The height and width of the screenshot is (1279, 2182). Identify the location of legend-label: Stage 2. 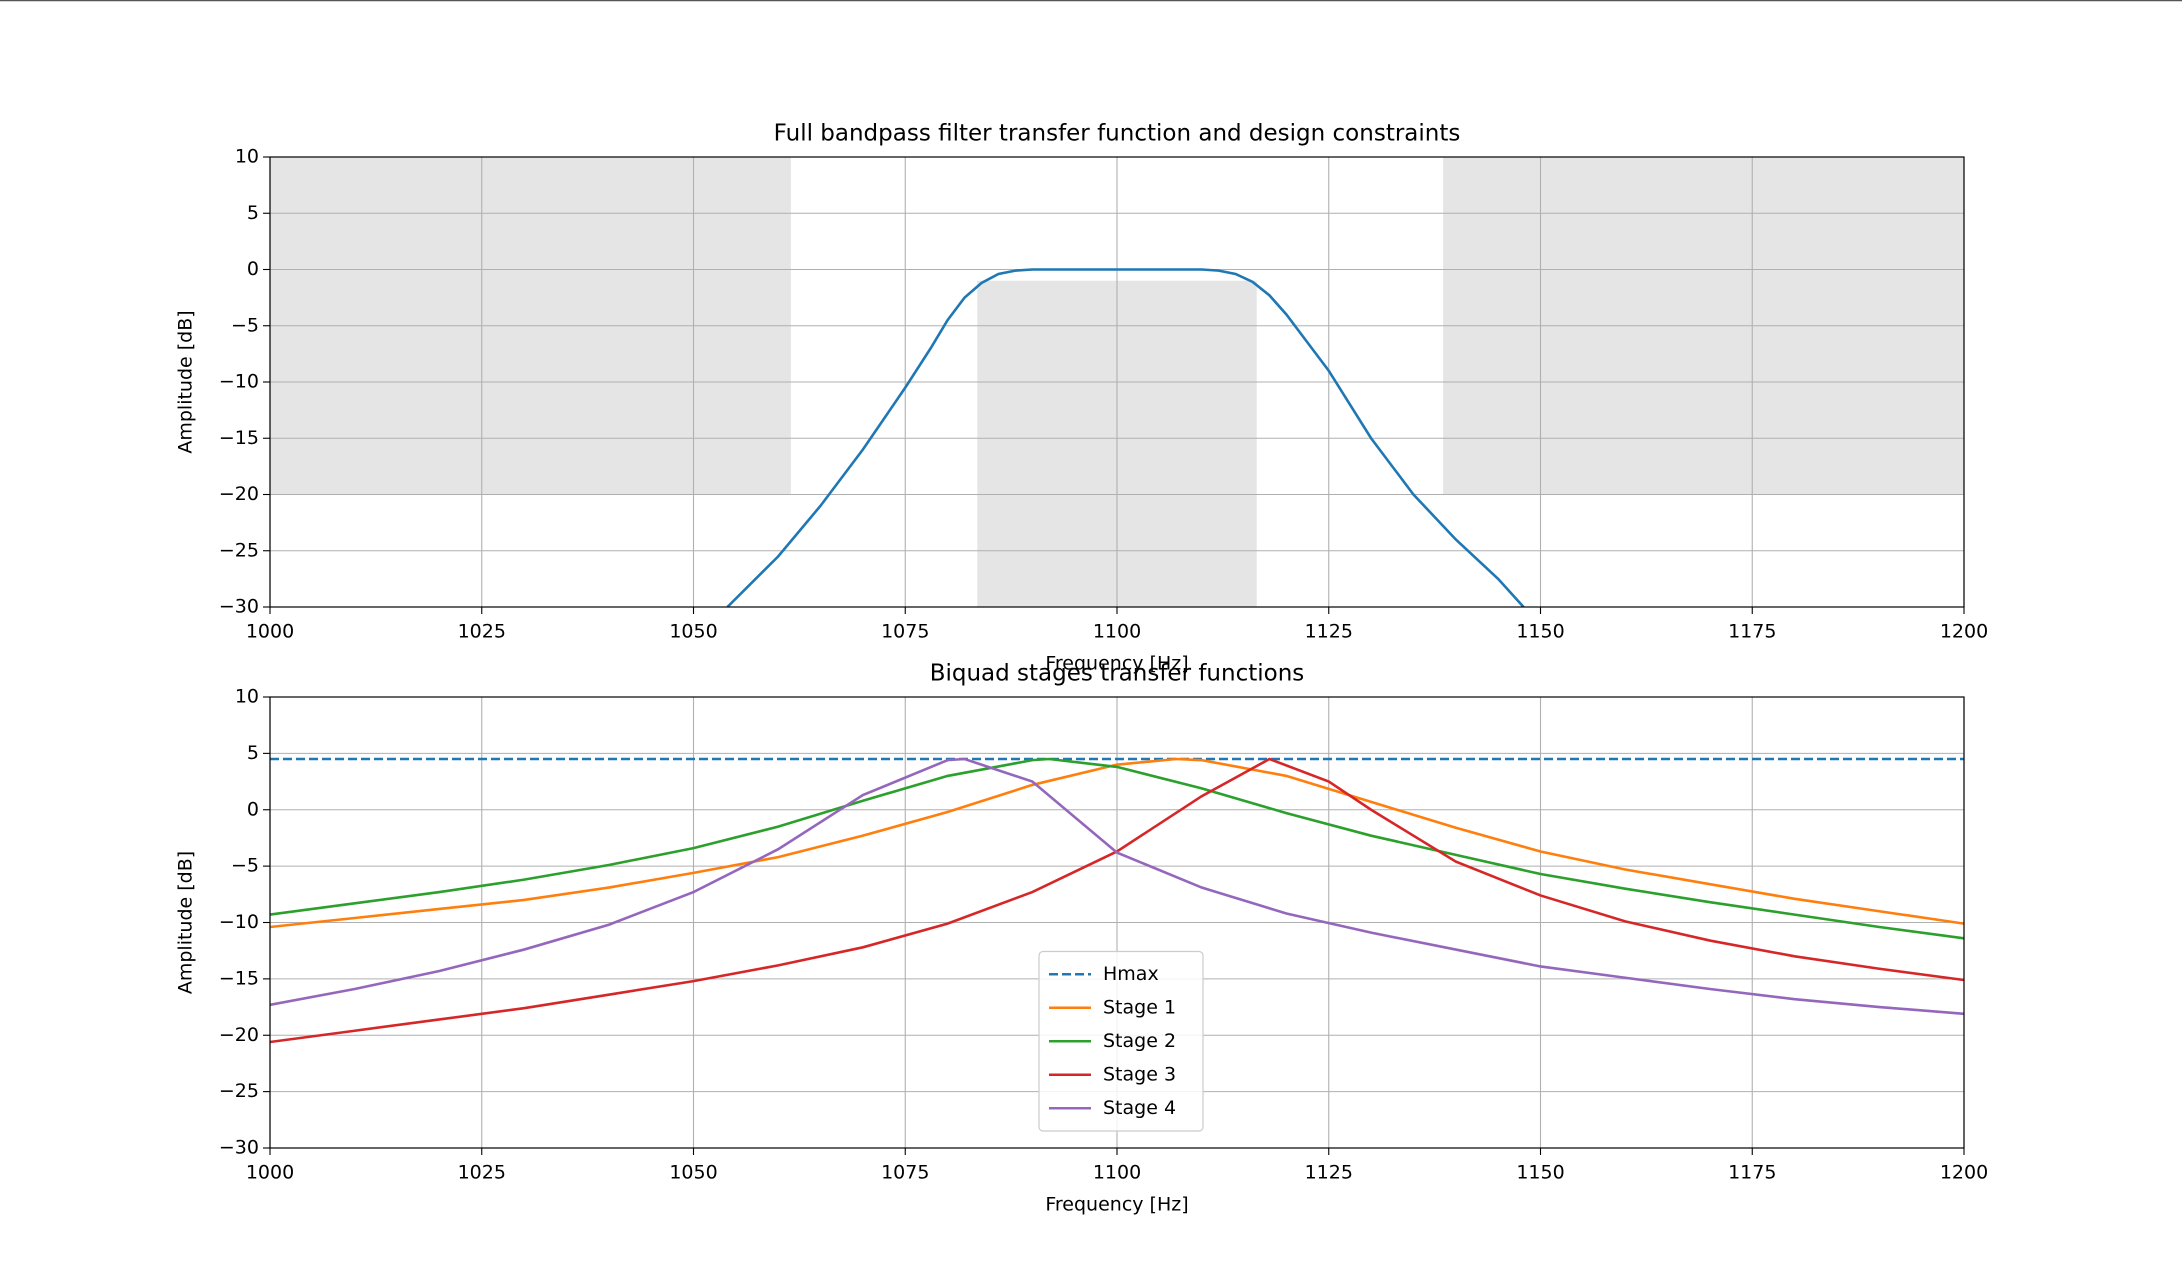
(1139, 1041).